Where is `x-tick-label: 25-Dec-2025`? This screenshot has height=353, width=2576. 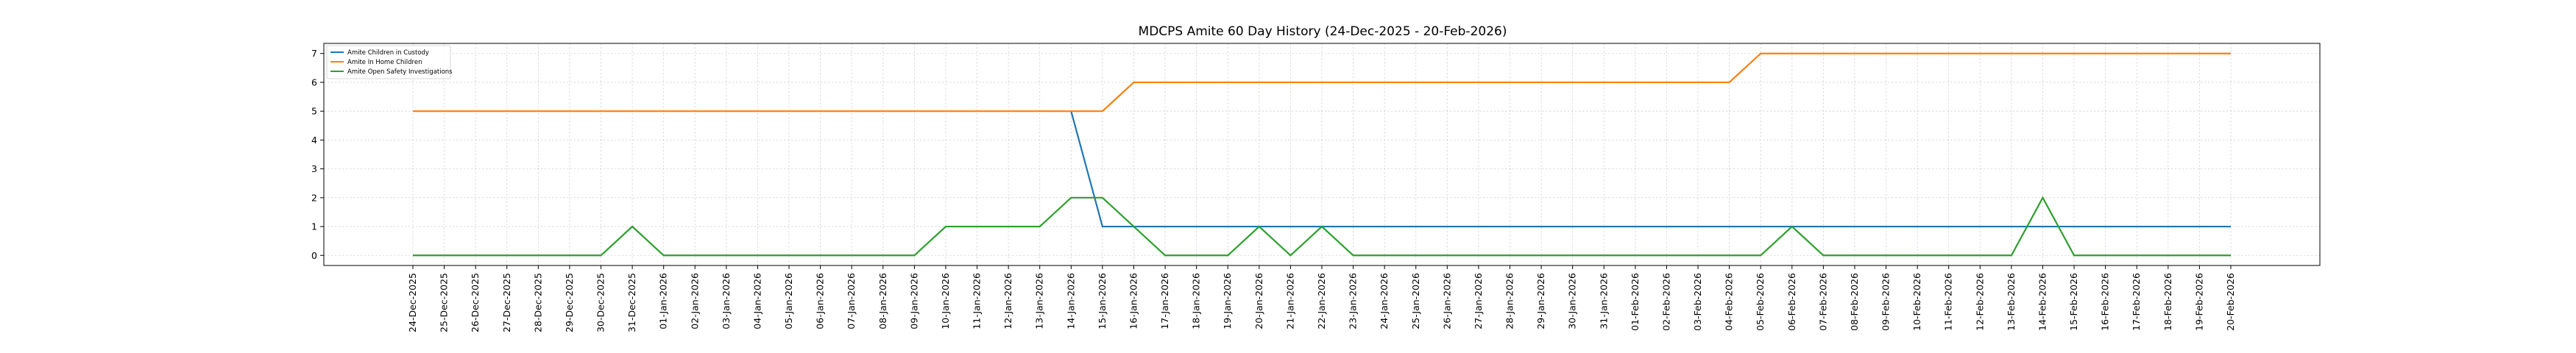
x-tick-label: 25-Dec-2025 is located at coordinates (444, 303).